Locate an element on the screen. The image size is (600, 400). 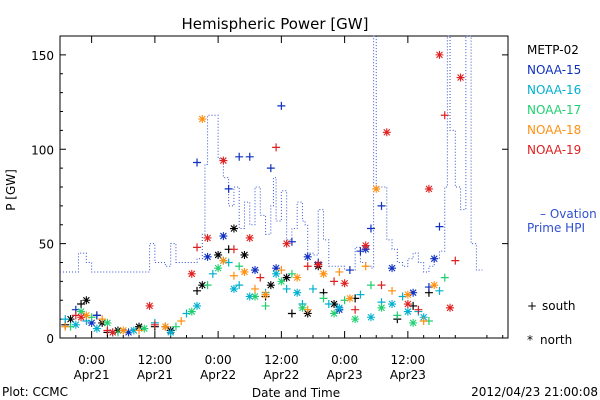
y-tick-label: 50 is located at coordinates (46, 245).